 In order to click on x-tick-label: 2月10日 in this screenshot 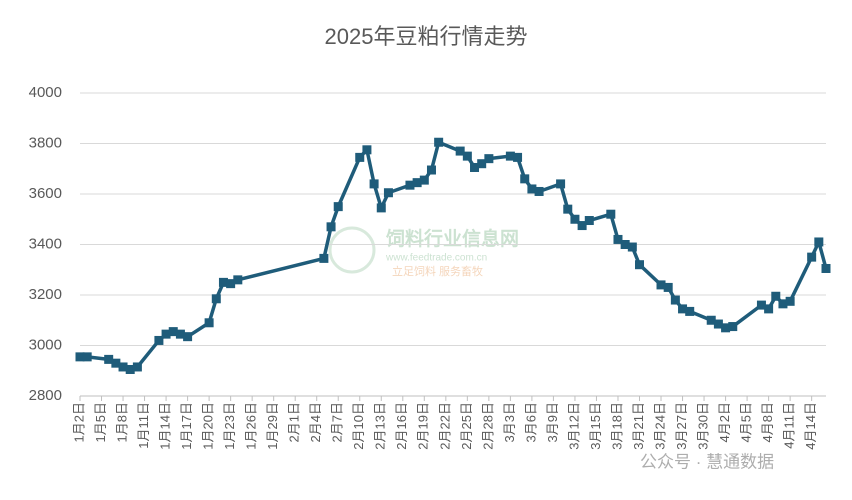, I will do `click(358, 426)`.